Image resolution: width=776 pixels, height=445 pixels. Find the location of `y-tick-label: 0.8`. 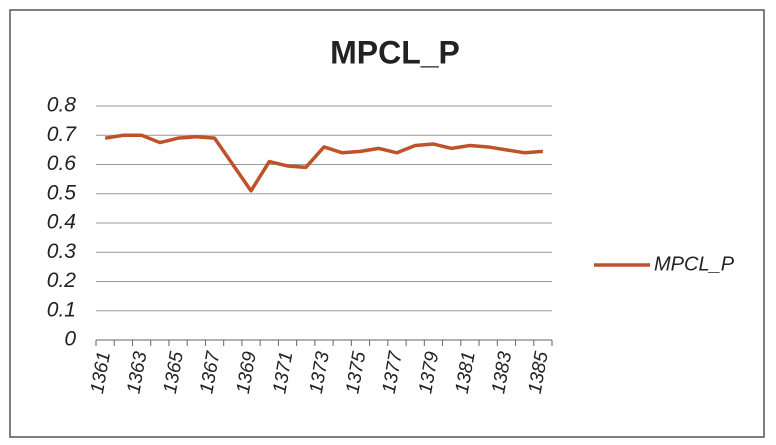

y-tick-label: 0.8 is located at coordinates (62, 105).